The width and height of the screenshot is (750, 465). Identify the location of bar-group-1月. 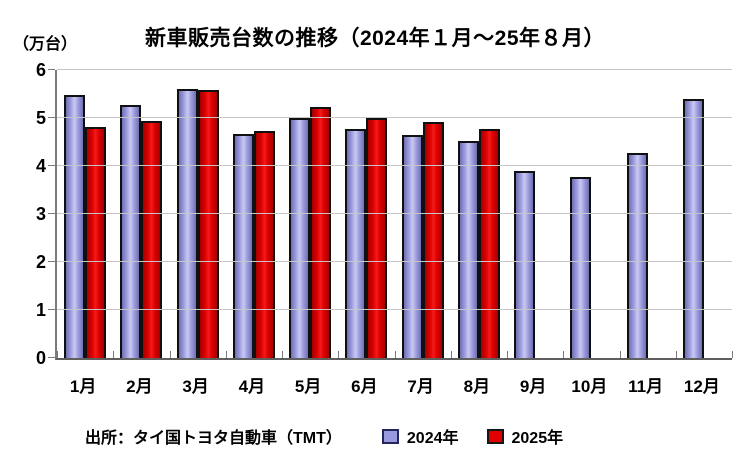
(85, 214).